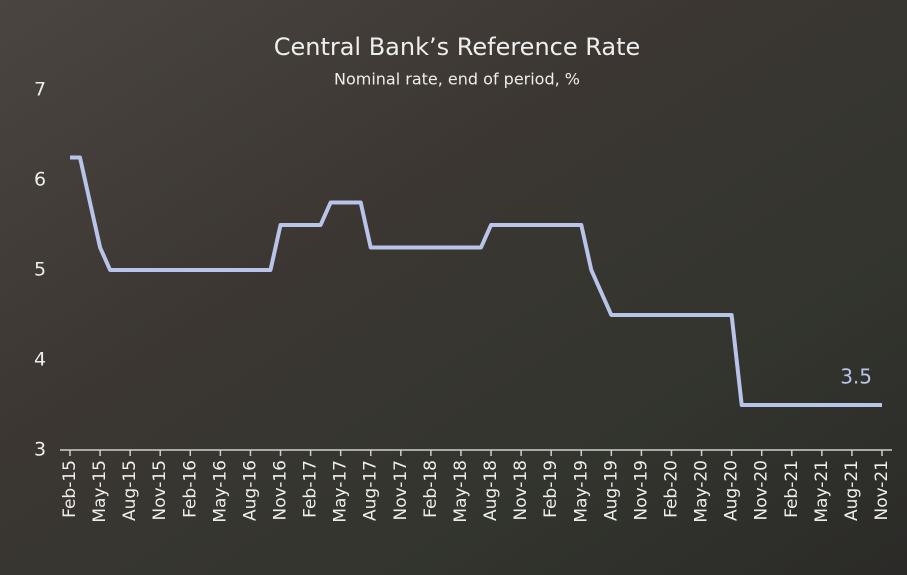  I want to click on x-tick-label: May-20, so click(702, 491).